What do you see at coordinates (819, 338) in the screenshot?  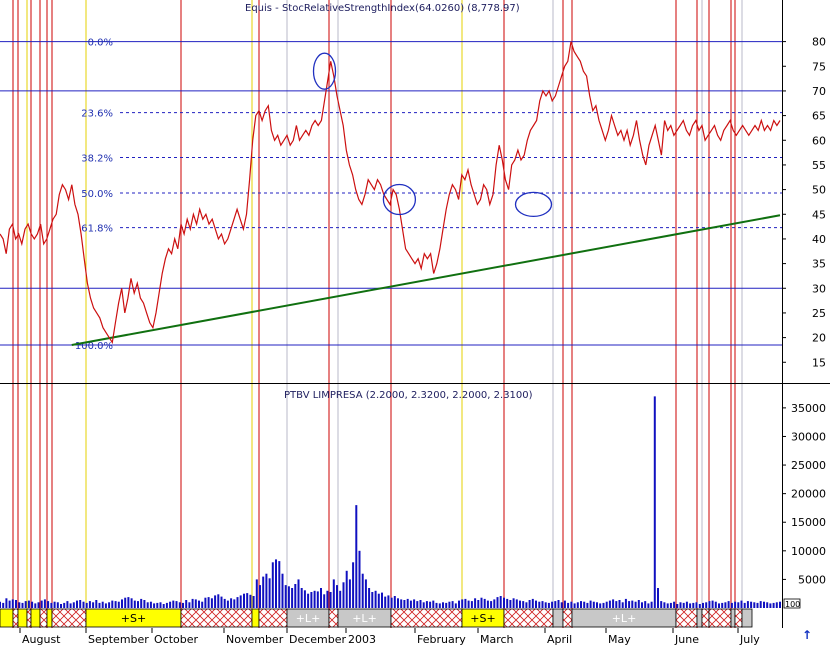 I see `y-tick-label: 20` at bounding box center [819, 338].